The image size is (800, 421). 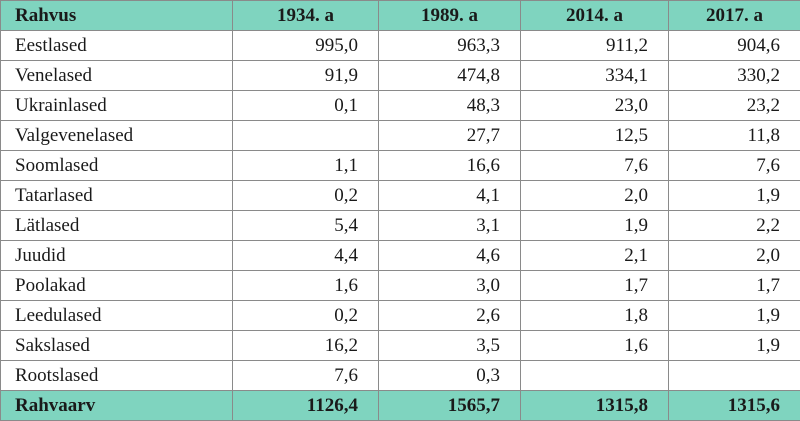 I want to click on table-cell: 963,3, so click(x=450, y=46).